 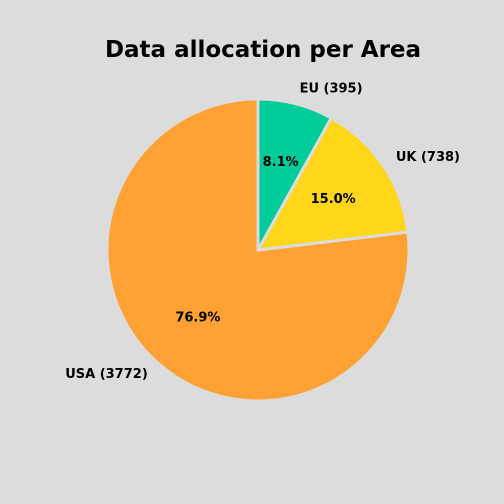 I want to click on pie-percent-label-uk: 15.0%, so click(x=333, y=199).